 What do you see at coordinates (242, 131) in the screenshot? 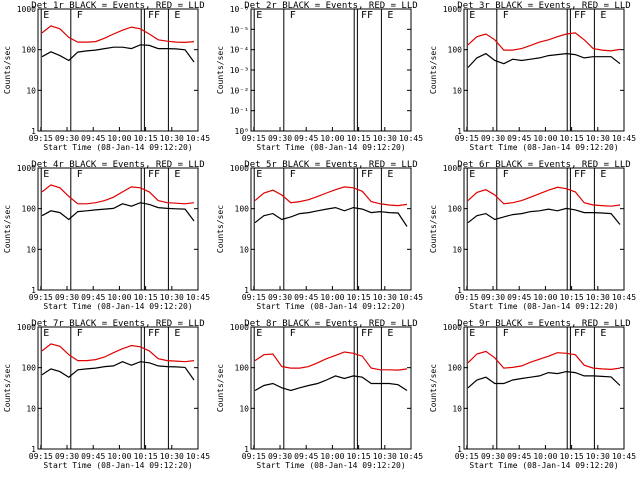
I see `y-tick-label: 10⁰` at bounding box center [242, 131].